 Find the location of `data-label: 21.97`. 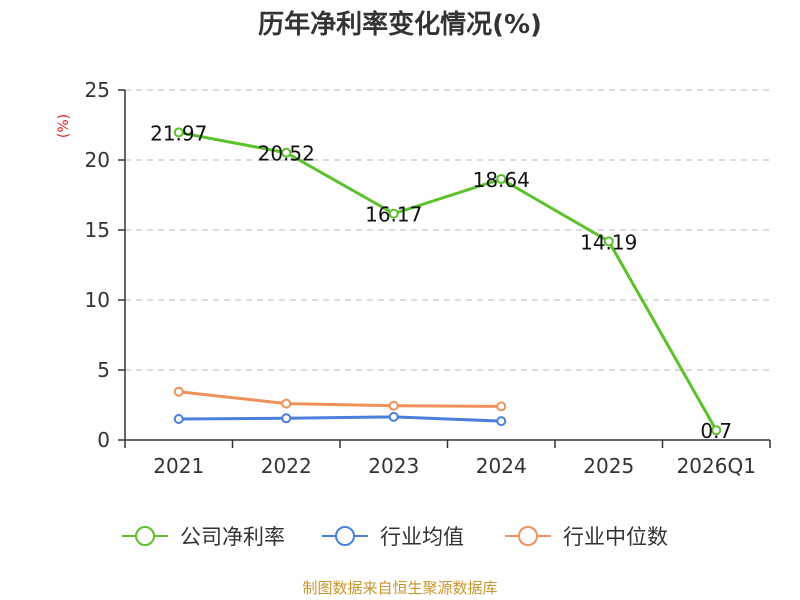

data-label: 21.97 is located at coordinates (178, 133).